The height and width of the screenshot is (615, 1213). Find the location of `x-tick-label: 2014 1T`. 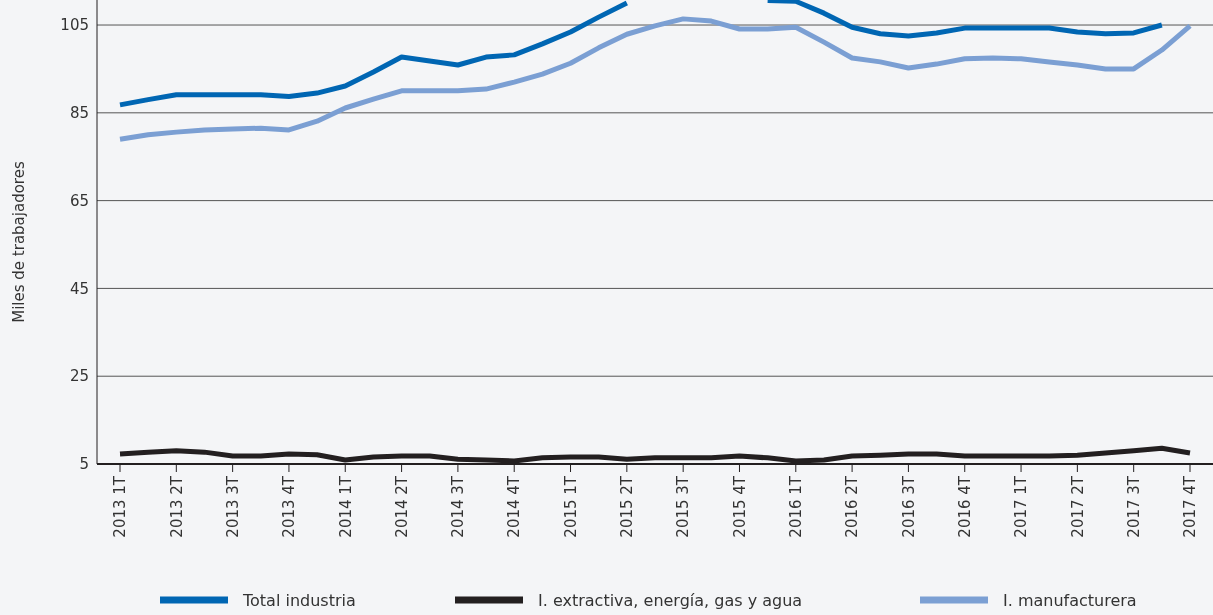

x-tick-label: 2014 1T is located at coordinates (345, 506).